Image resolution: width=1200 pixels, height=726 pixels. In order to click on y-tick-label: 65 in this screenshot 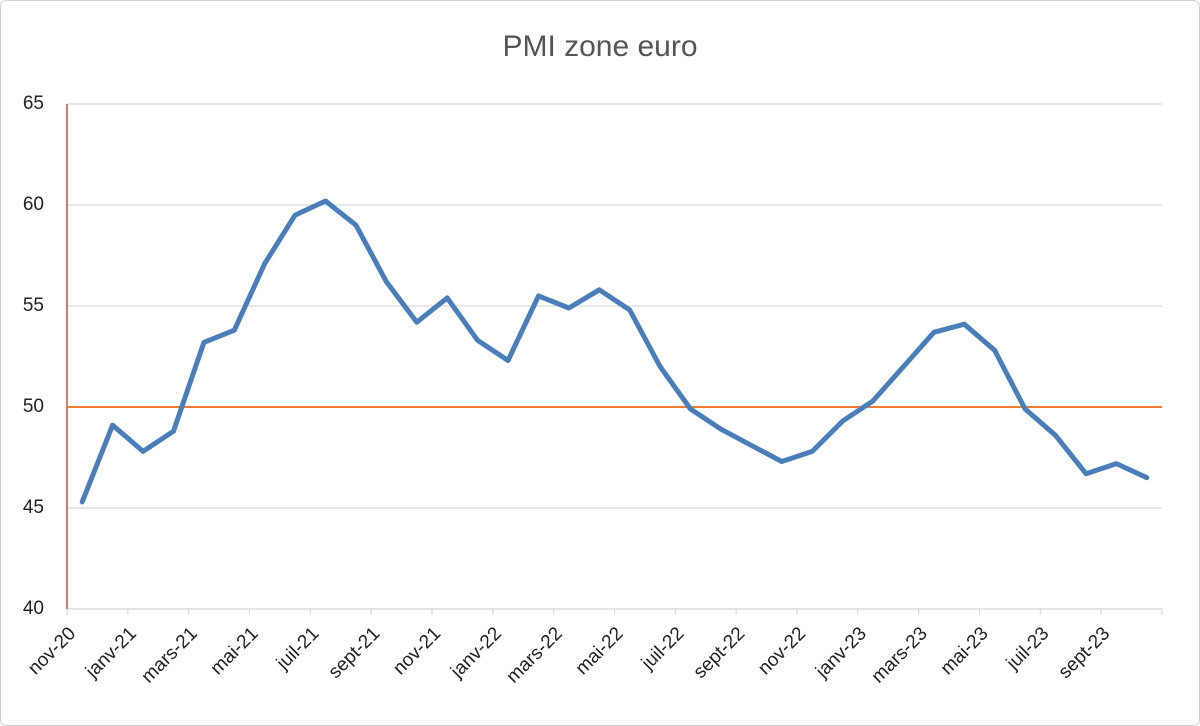, I will do `click(33, 103)`.